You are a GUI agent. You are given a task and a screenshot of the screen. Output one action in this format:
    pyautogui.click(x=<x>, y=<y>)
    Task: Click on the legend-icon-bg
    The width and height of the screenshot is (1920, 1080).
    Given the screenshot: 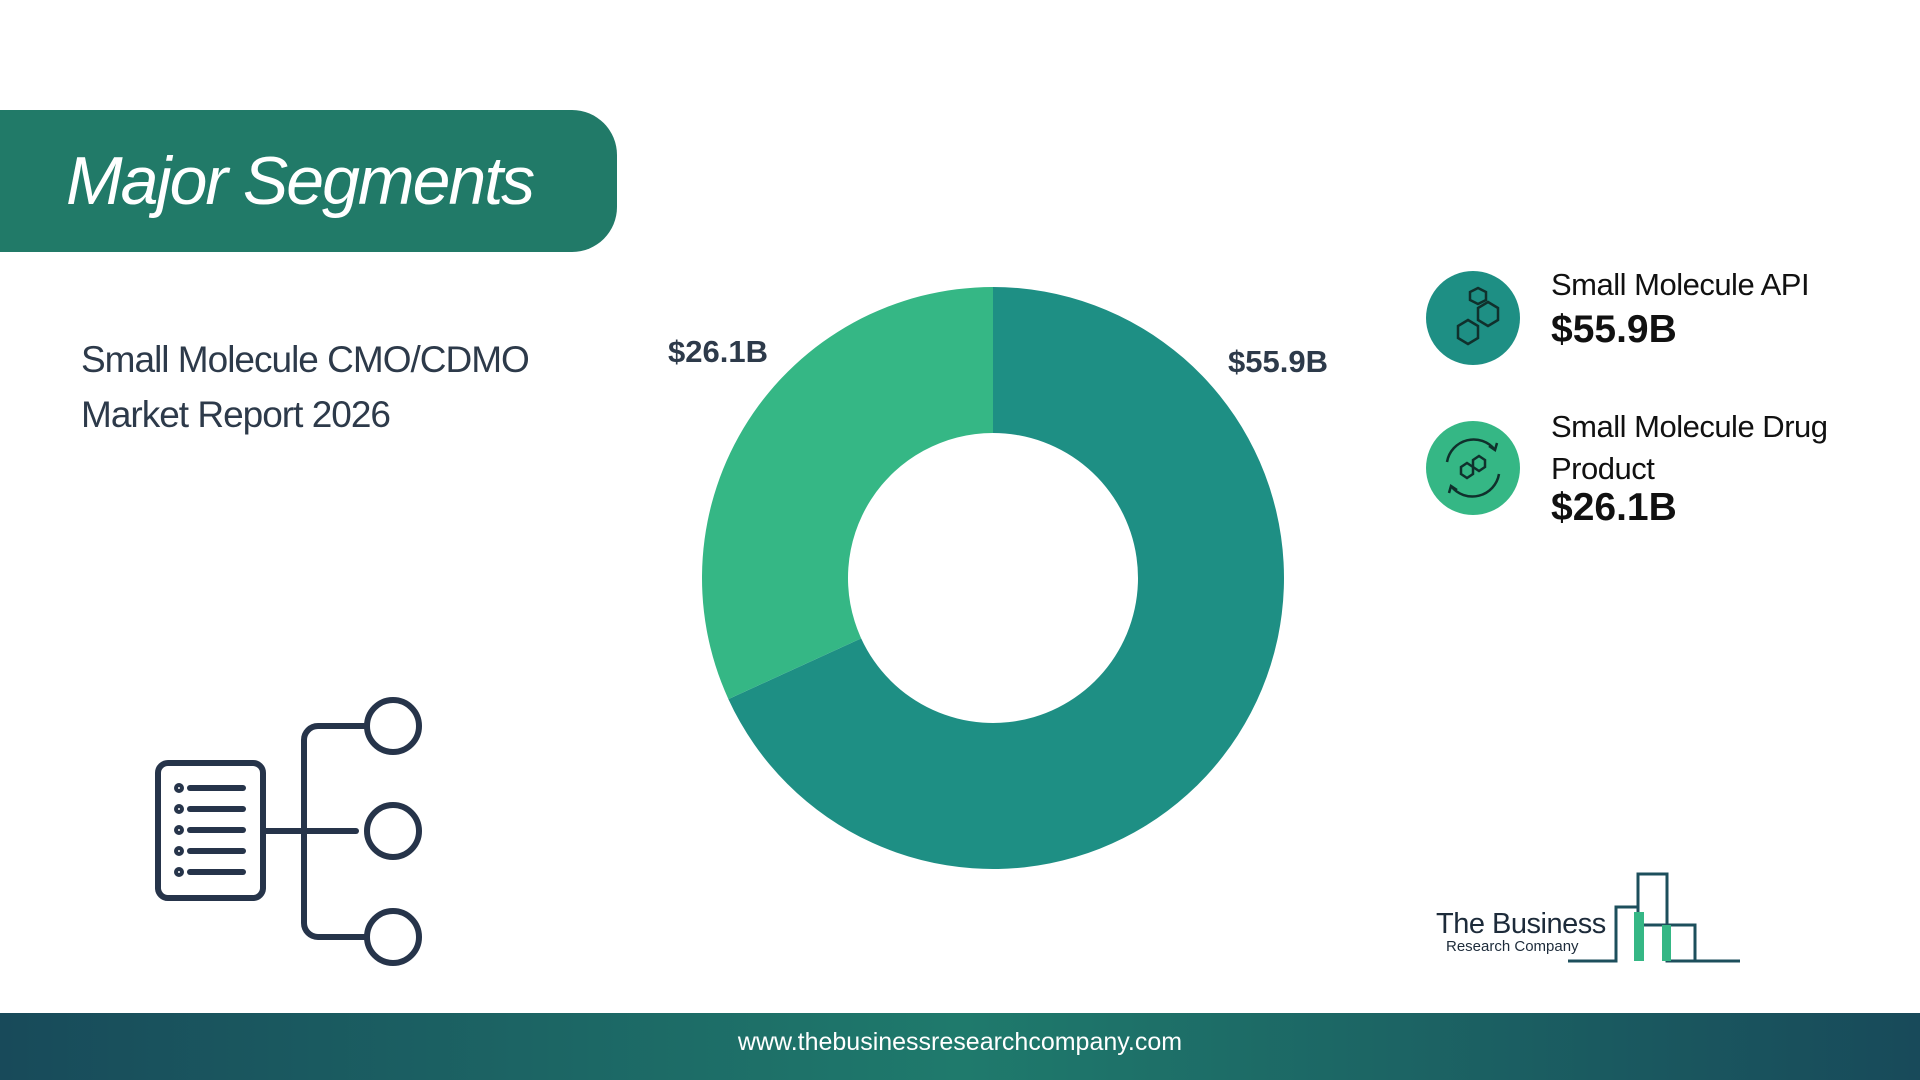 What is the action you would take?
    pyautogui.click(x=1473, y=318)
    